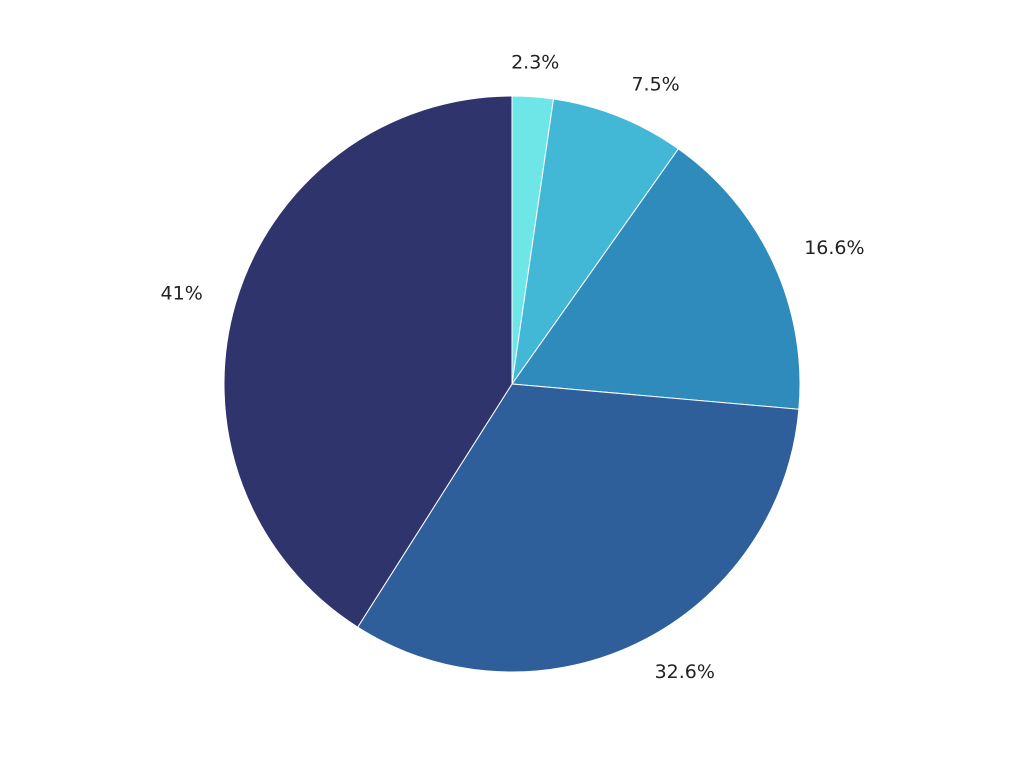 This screenshot has width=1024, height=768. Describe the element at coordinates (685, 672) in the screenshot. I see `pie-slice-label-3: 32.6%` at that location.